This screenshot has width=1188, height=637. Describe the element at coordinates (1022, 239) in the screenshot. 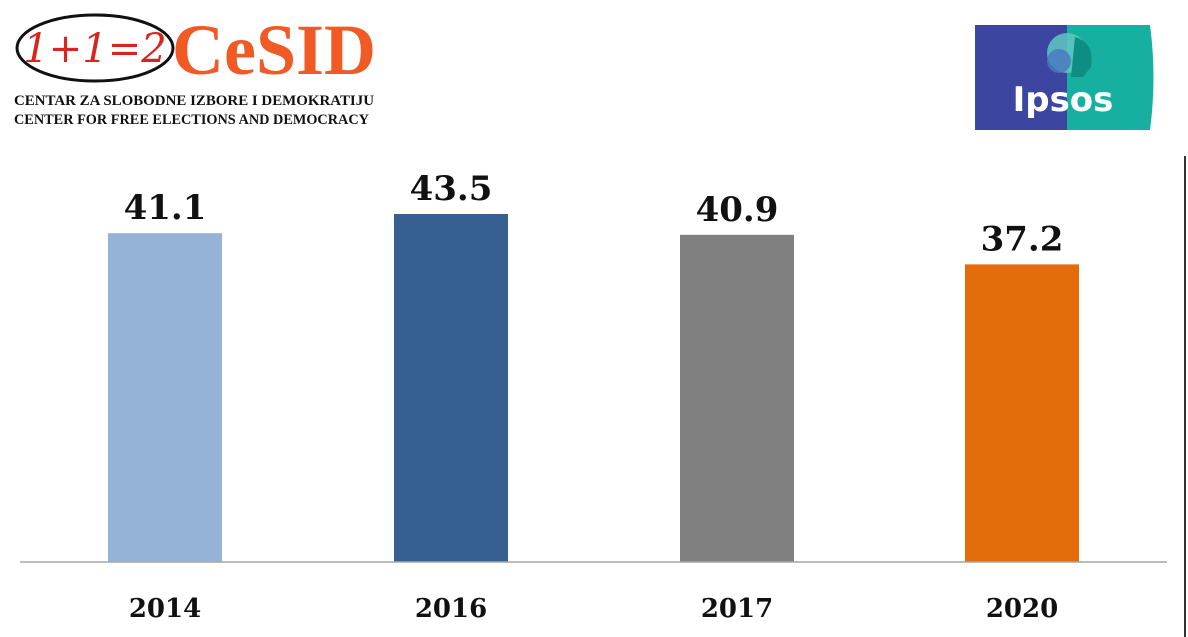

I see `value-label-2020: 37.2` at that location.